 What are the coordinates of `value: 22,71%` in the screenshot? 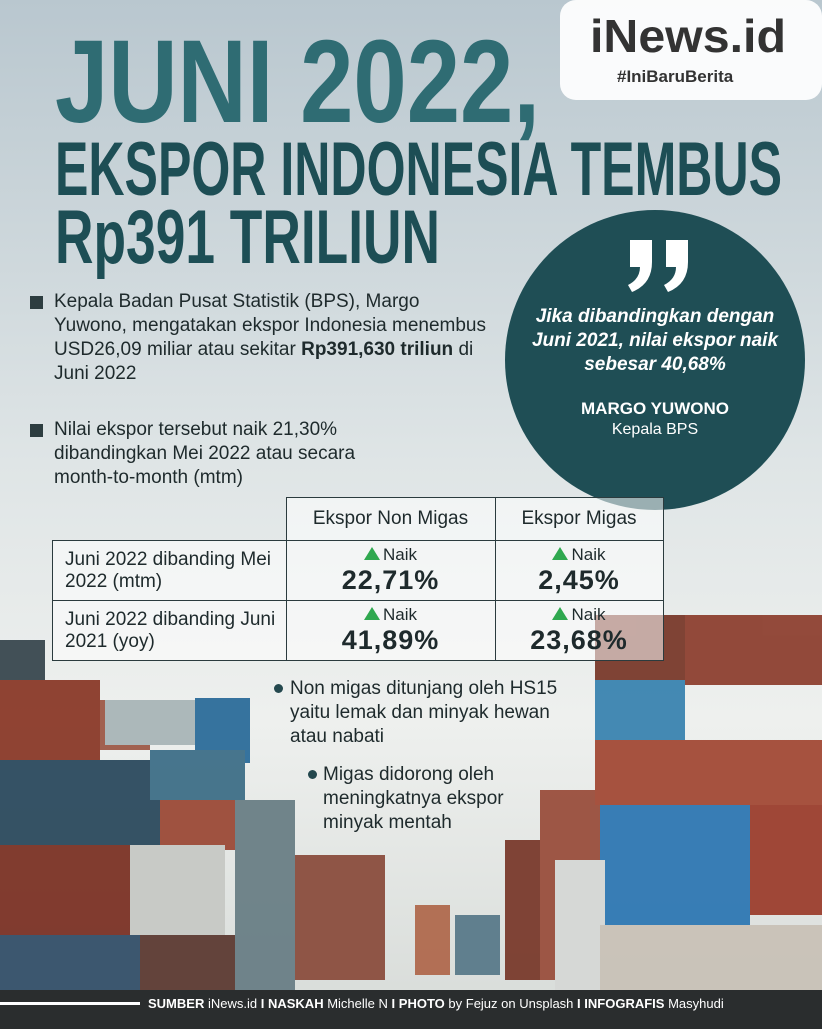 It's located at (390, 580).